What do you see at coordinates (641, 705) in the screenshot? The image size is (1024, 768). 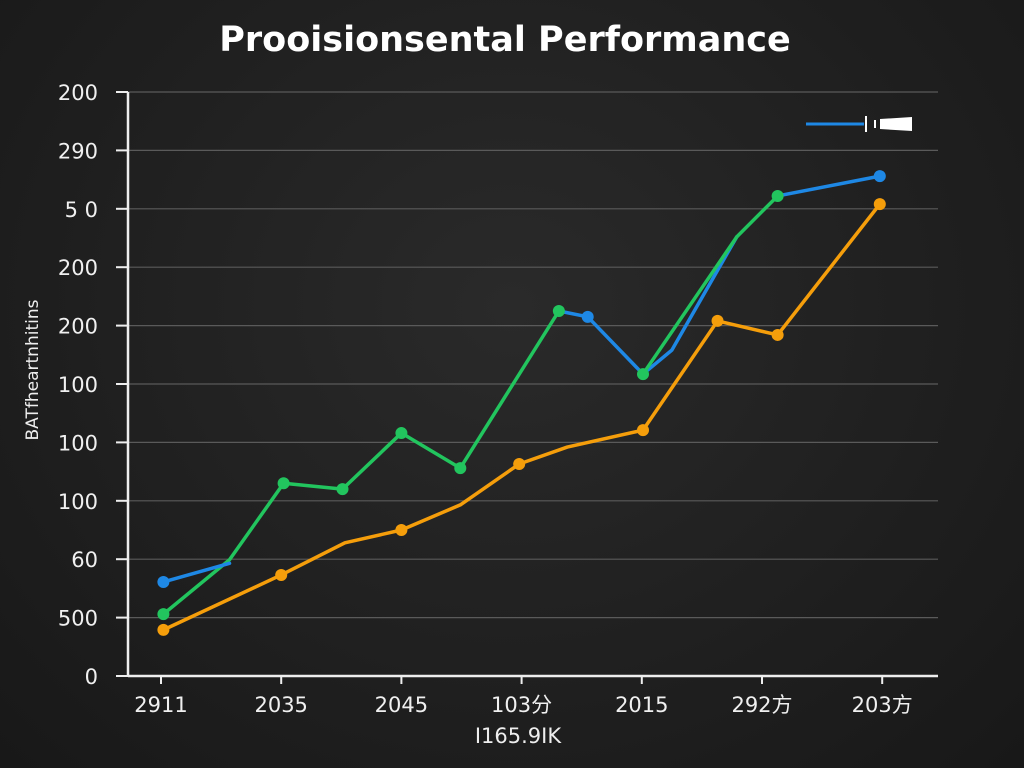 I see `x-tick-label: 2015` at bounding box center [641, 705].